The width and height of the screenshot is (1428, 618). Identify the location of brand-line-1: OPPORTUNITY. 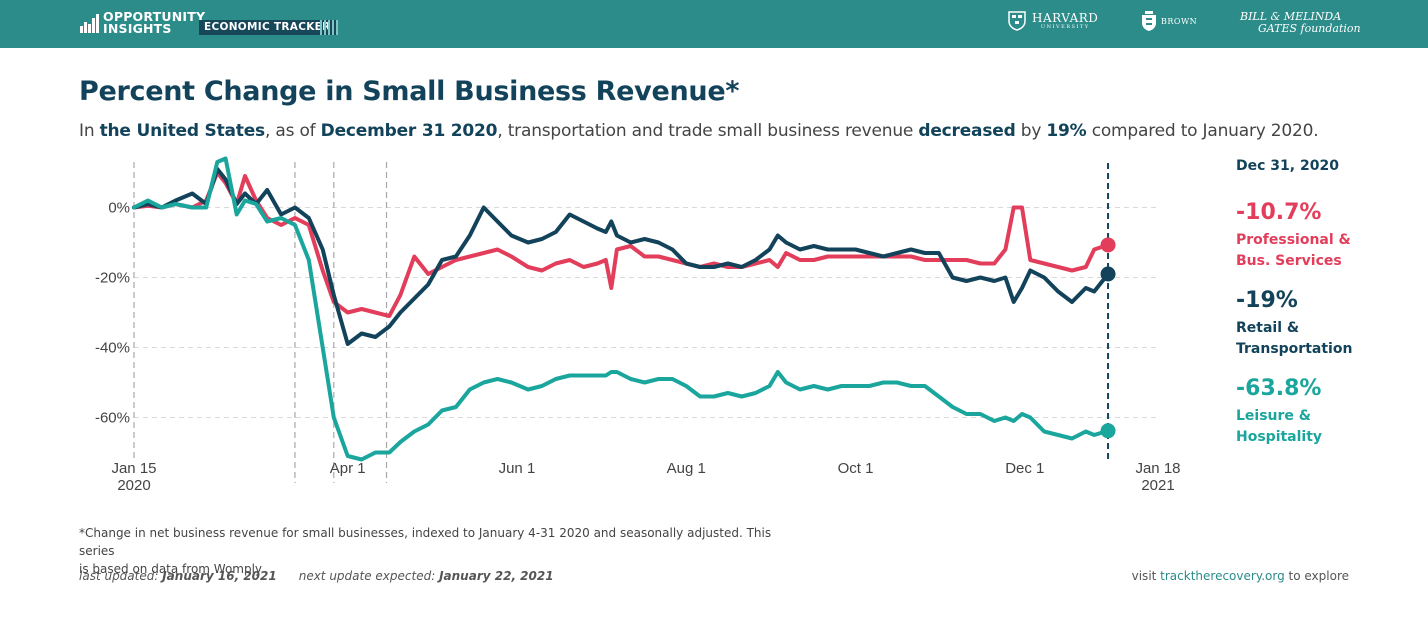
(154, 16).